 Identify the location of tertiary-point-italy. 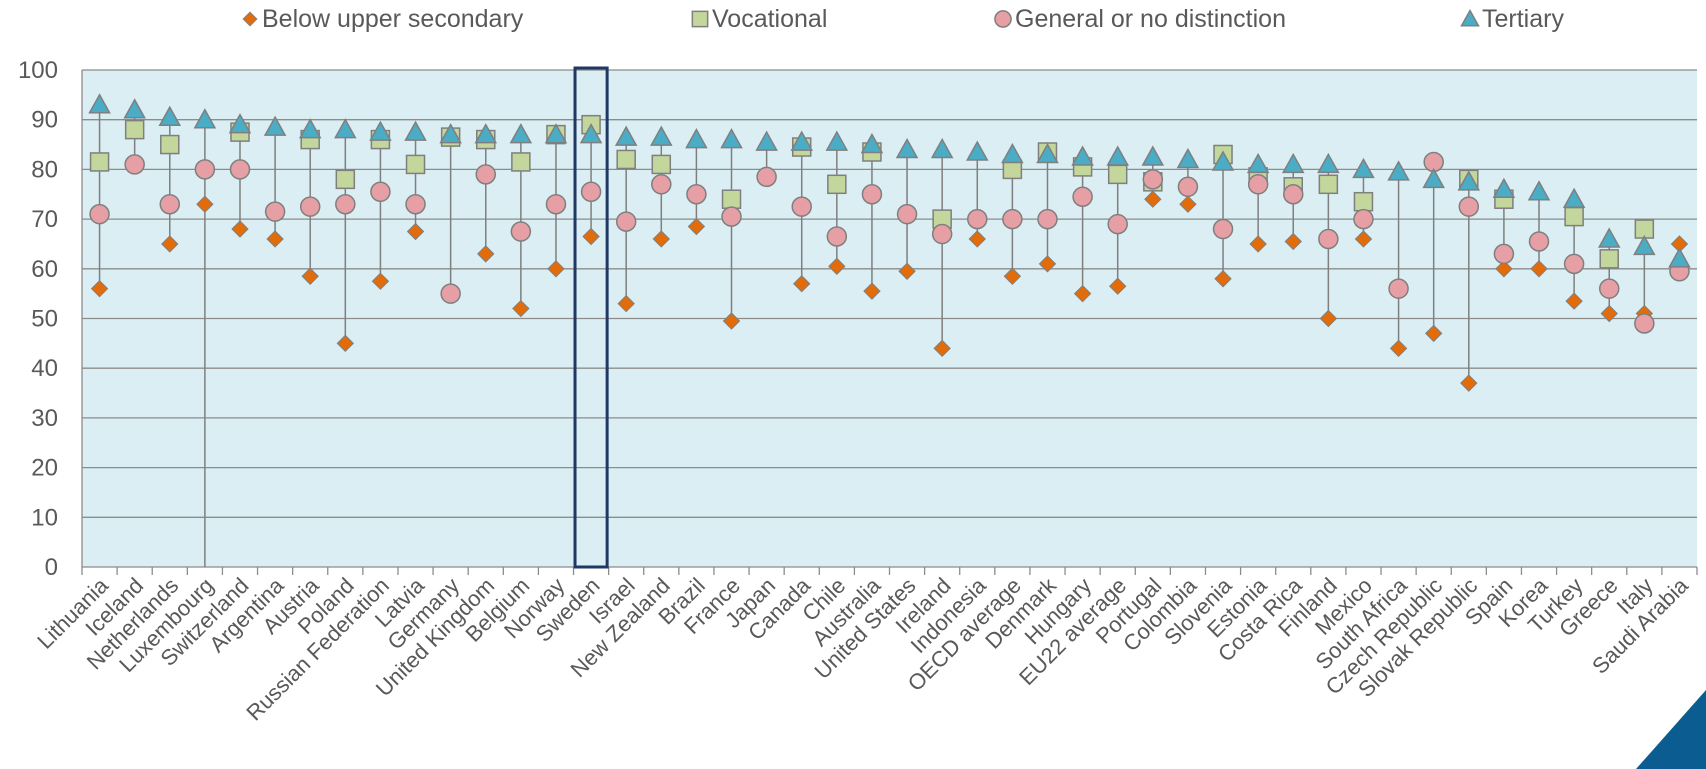
(1644, 245).